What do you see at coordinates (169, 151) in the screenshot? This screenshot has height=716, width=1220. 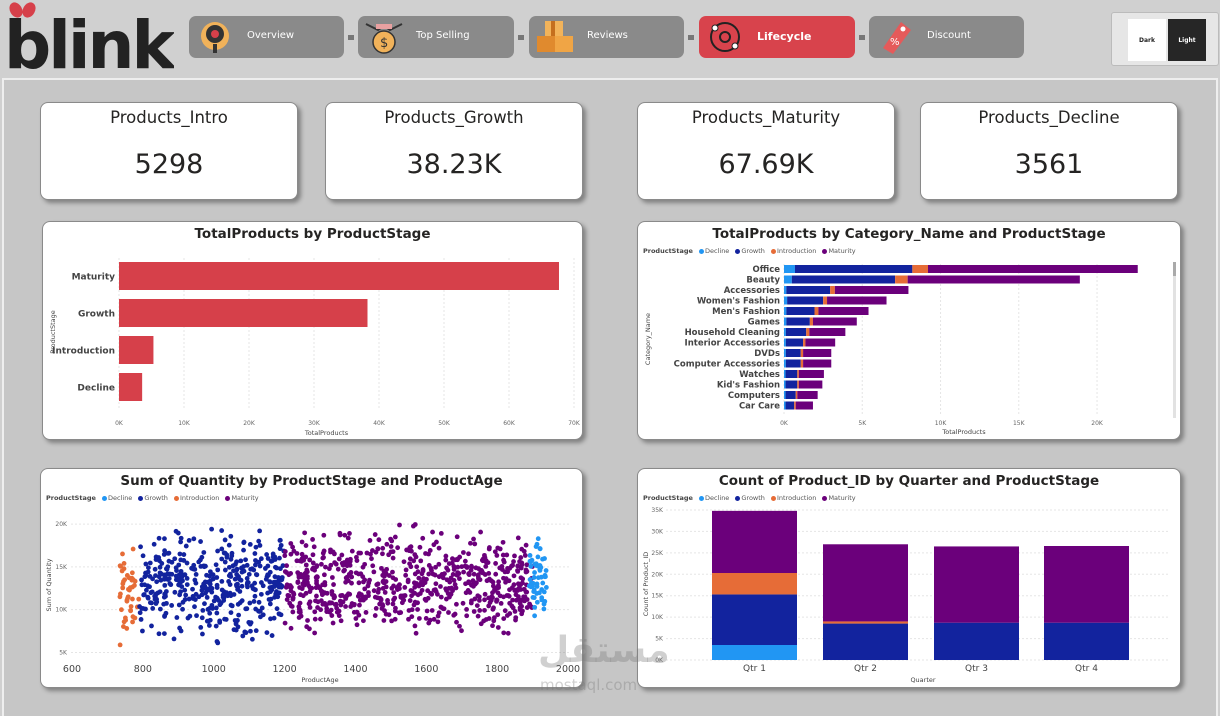 I see `kpi-card-intro: Products_Intro 5298` at bounding box center [169, 151].